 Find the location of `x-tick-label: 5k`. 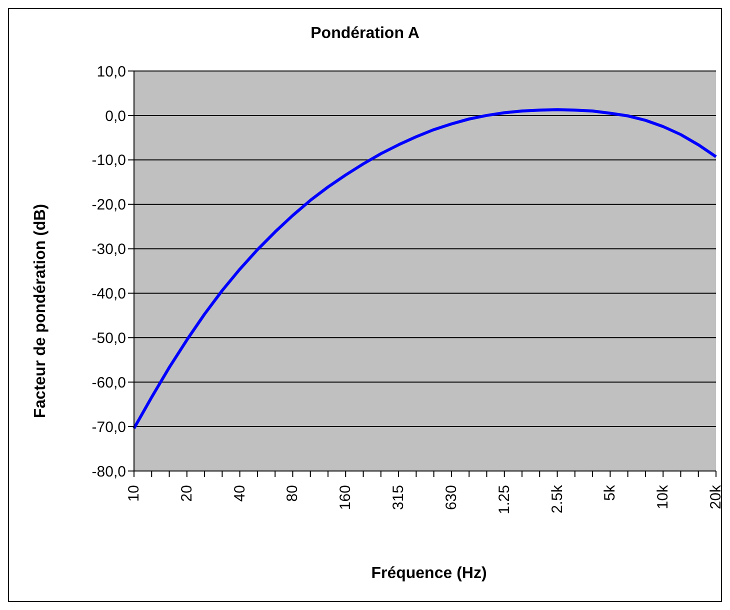

x-tick-label: 5k is located at coordinates (610, 492).